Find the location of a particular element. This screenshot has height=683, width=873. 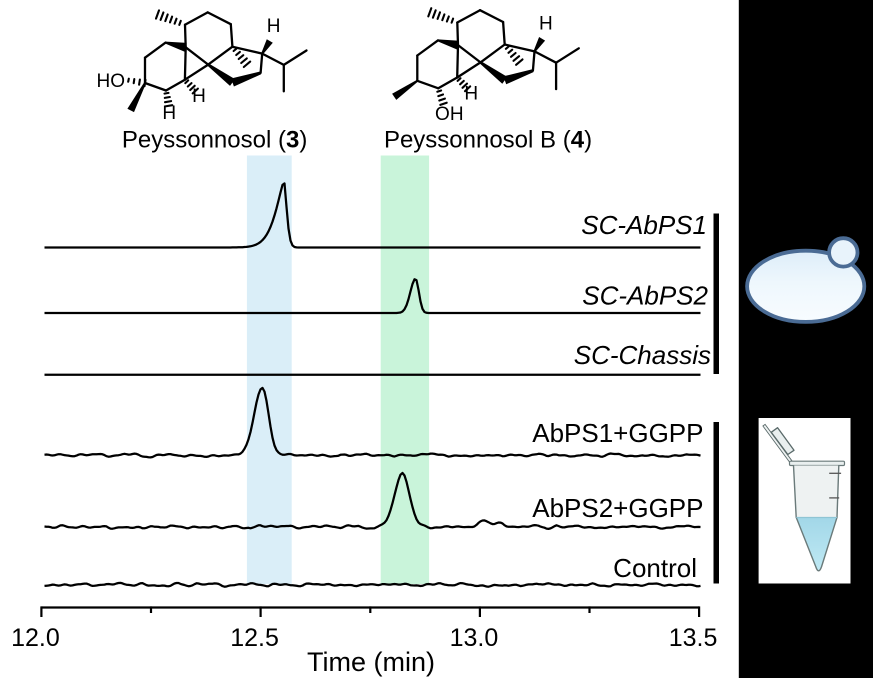

svg-text: Peyssonnosol B (4) is located at coordinates (488, 140).